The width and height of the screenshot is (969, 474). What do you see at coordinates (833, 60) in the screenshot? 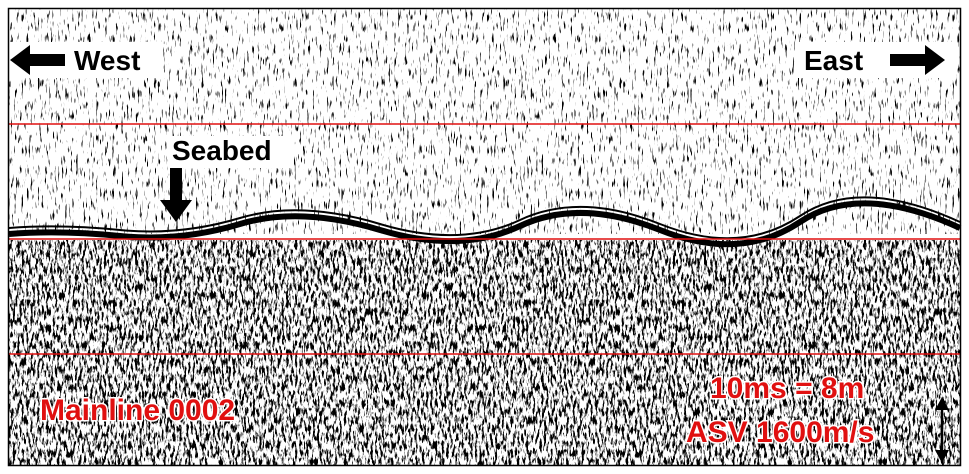
I see `east-label: East` at bounding box center [833, 60].